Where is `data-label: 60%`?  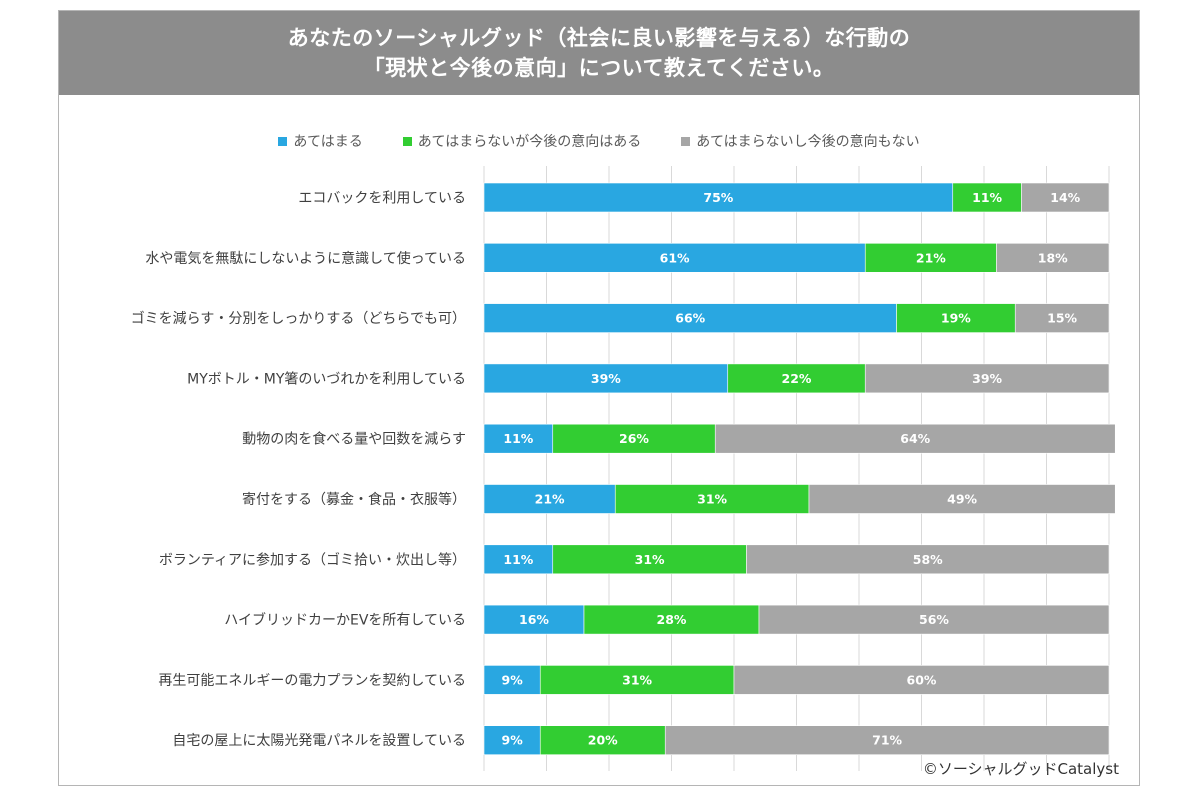 data-label: 60% is located at coordinates (922, 679).